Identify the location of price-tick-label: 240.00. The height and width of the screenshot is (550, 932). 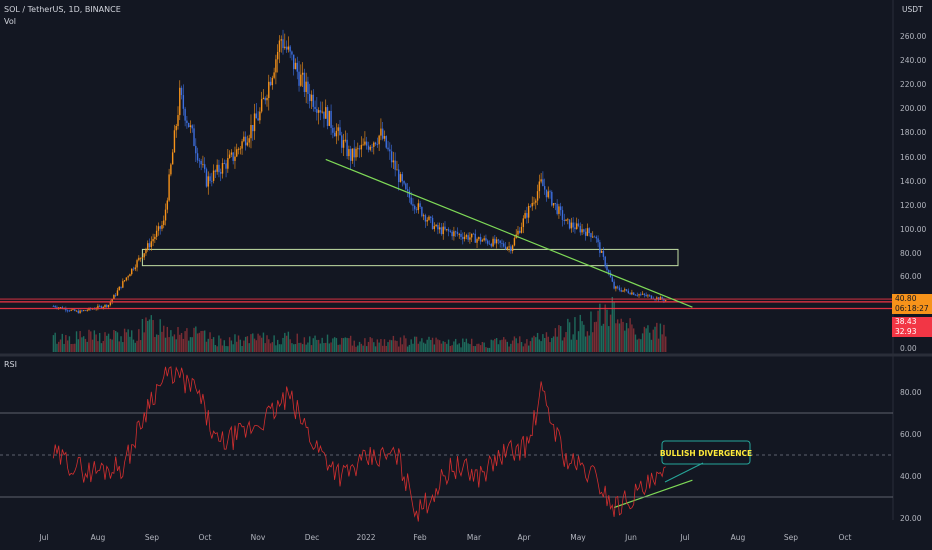
(913, 60).